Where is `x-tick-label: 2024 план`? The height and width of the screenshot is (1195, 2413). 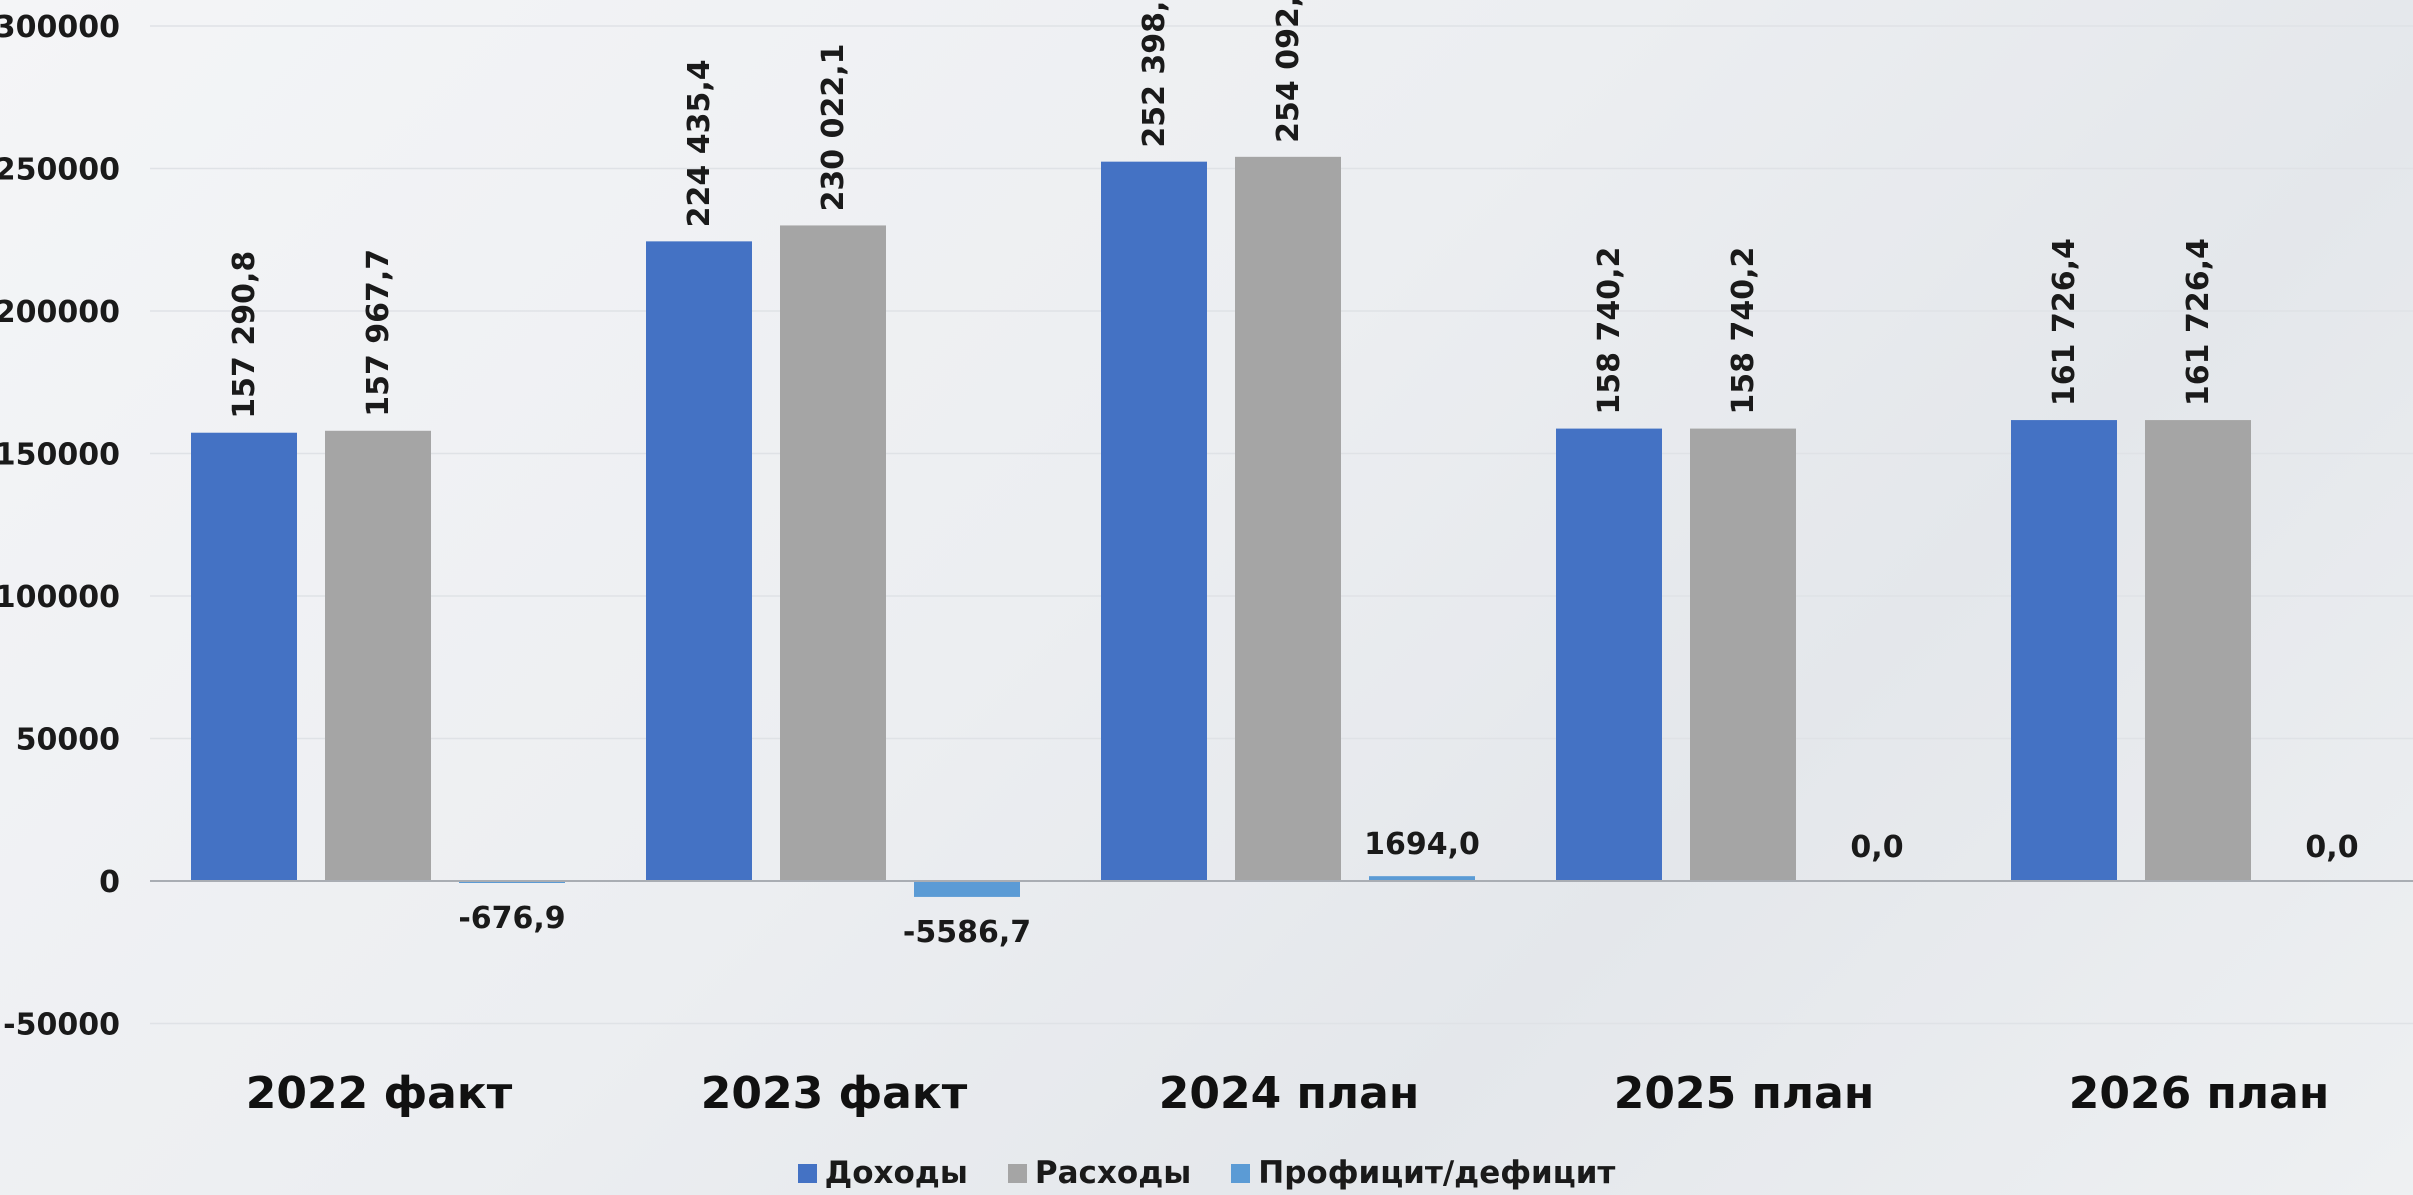
x-tick-label: 2024 план is located at coordinates (1289, 1093).